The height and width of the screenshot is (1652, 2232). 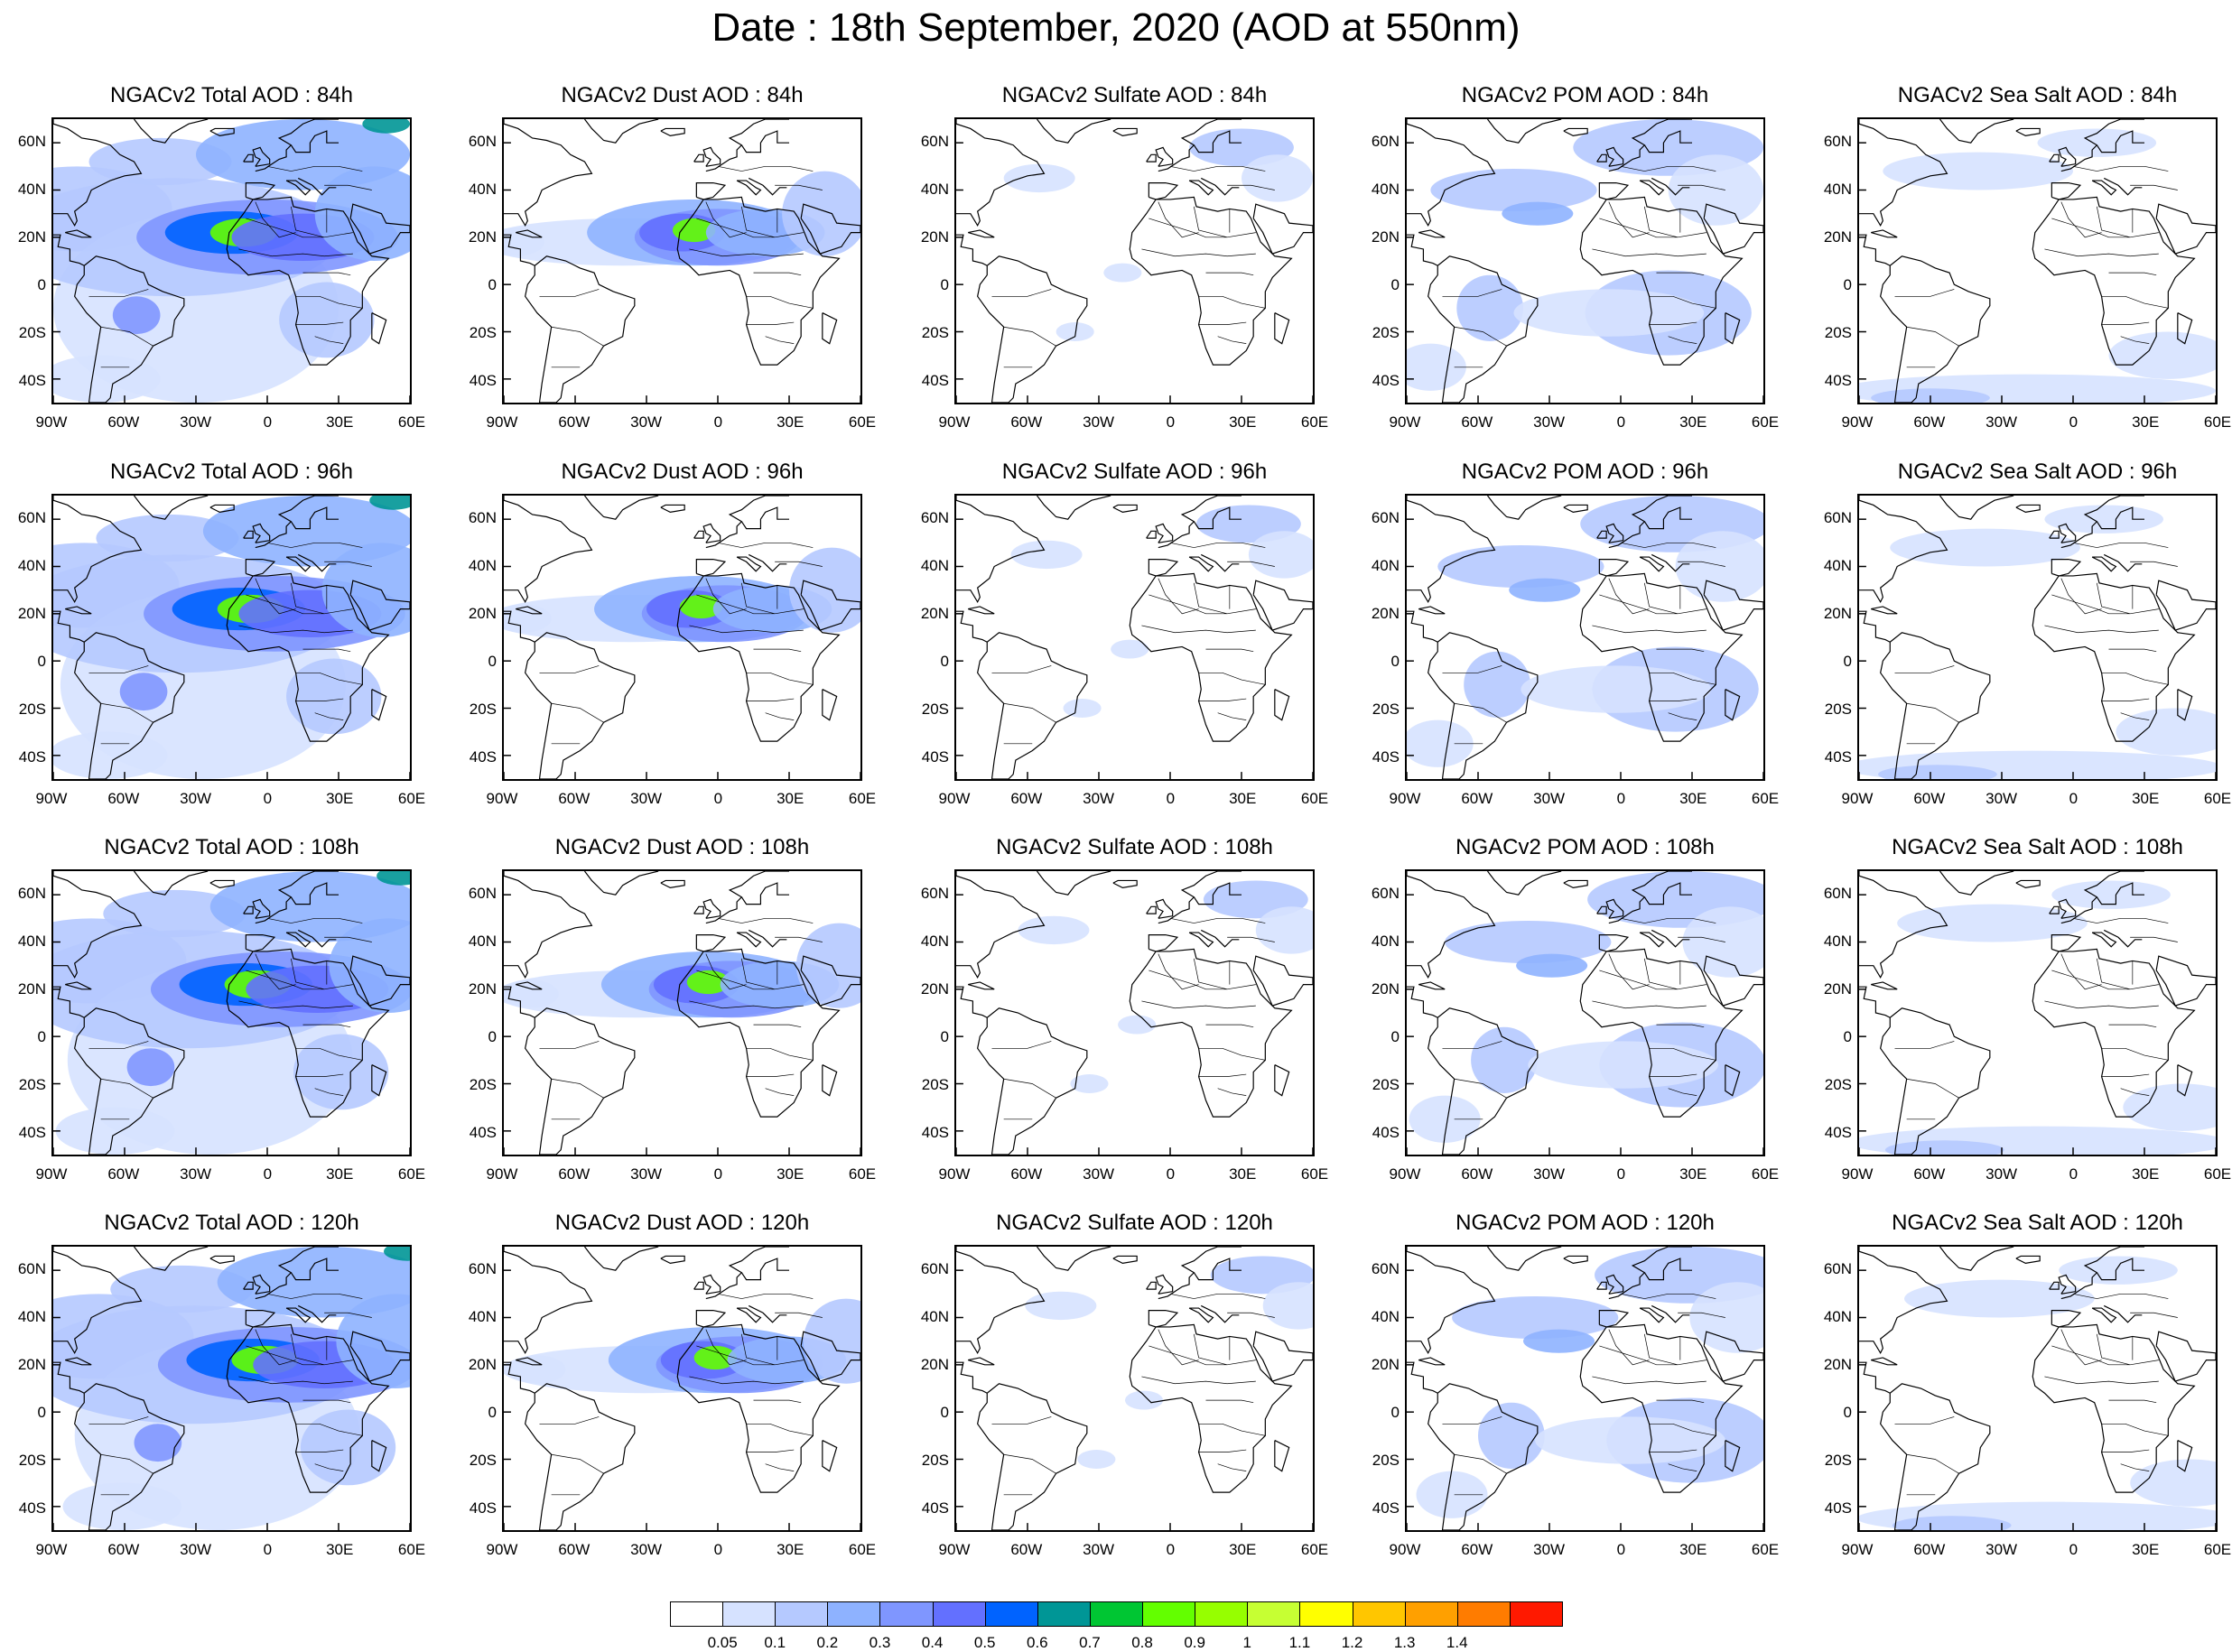 I want to click on coastline-centralam, so click(x=972, y=250).